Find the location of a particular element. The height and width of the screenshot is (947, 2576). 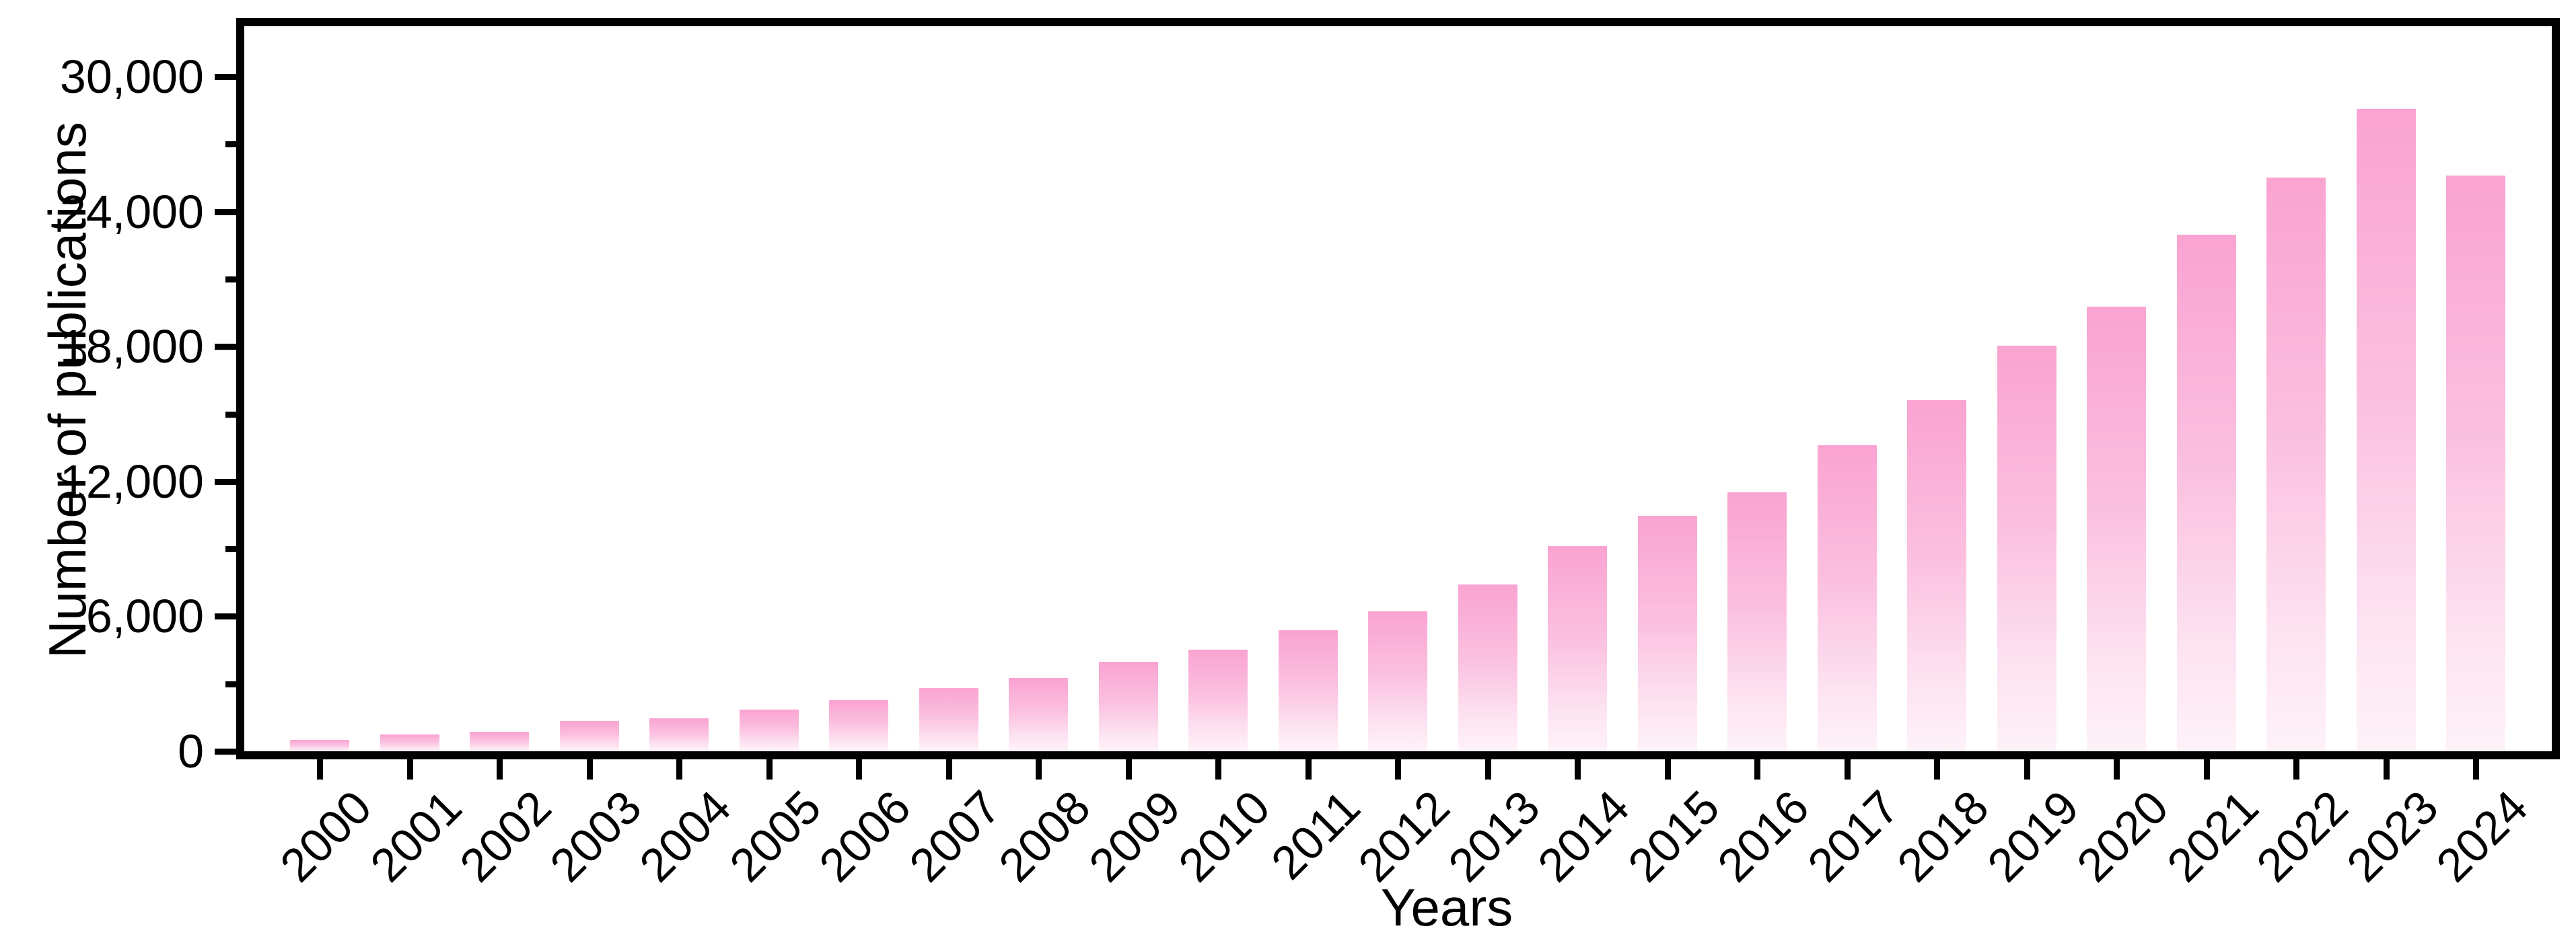

bar-2007 is located at coordinates (948, 720).